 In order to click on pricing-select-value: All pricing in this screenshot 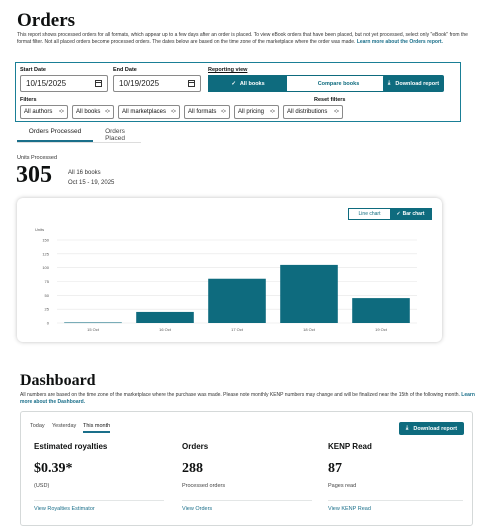, I will do `click(251, 112)`.